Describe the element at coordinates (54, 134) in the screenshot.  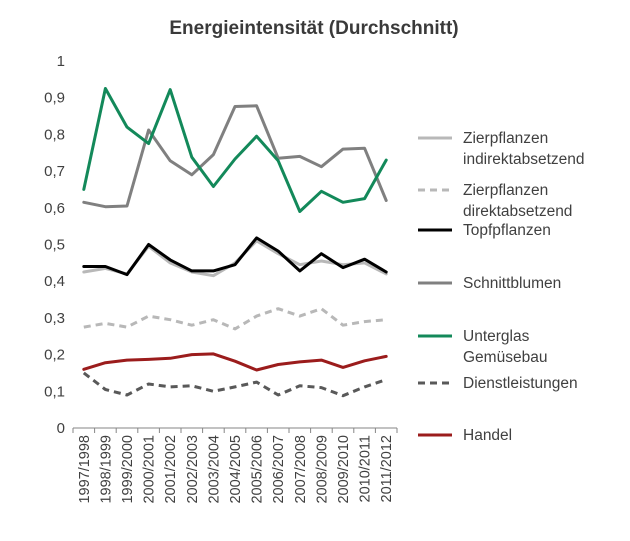
I see `y-tick-label: 0,8` at that location.